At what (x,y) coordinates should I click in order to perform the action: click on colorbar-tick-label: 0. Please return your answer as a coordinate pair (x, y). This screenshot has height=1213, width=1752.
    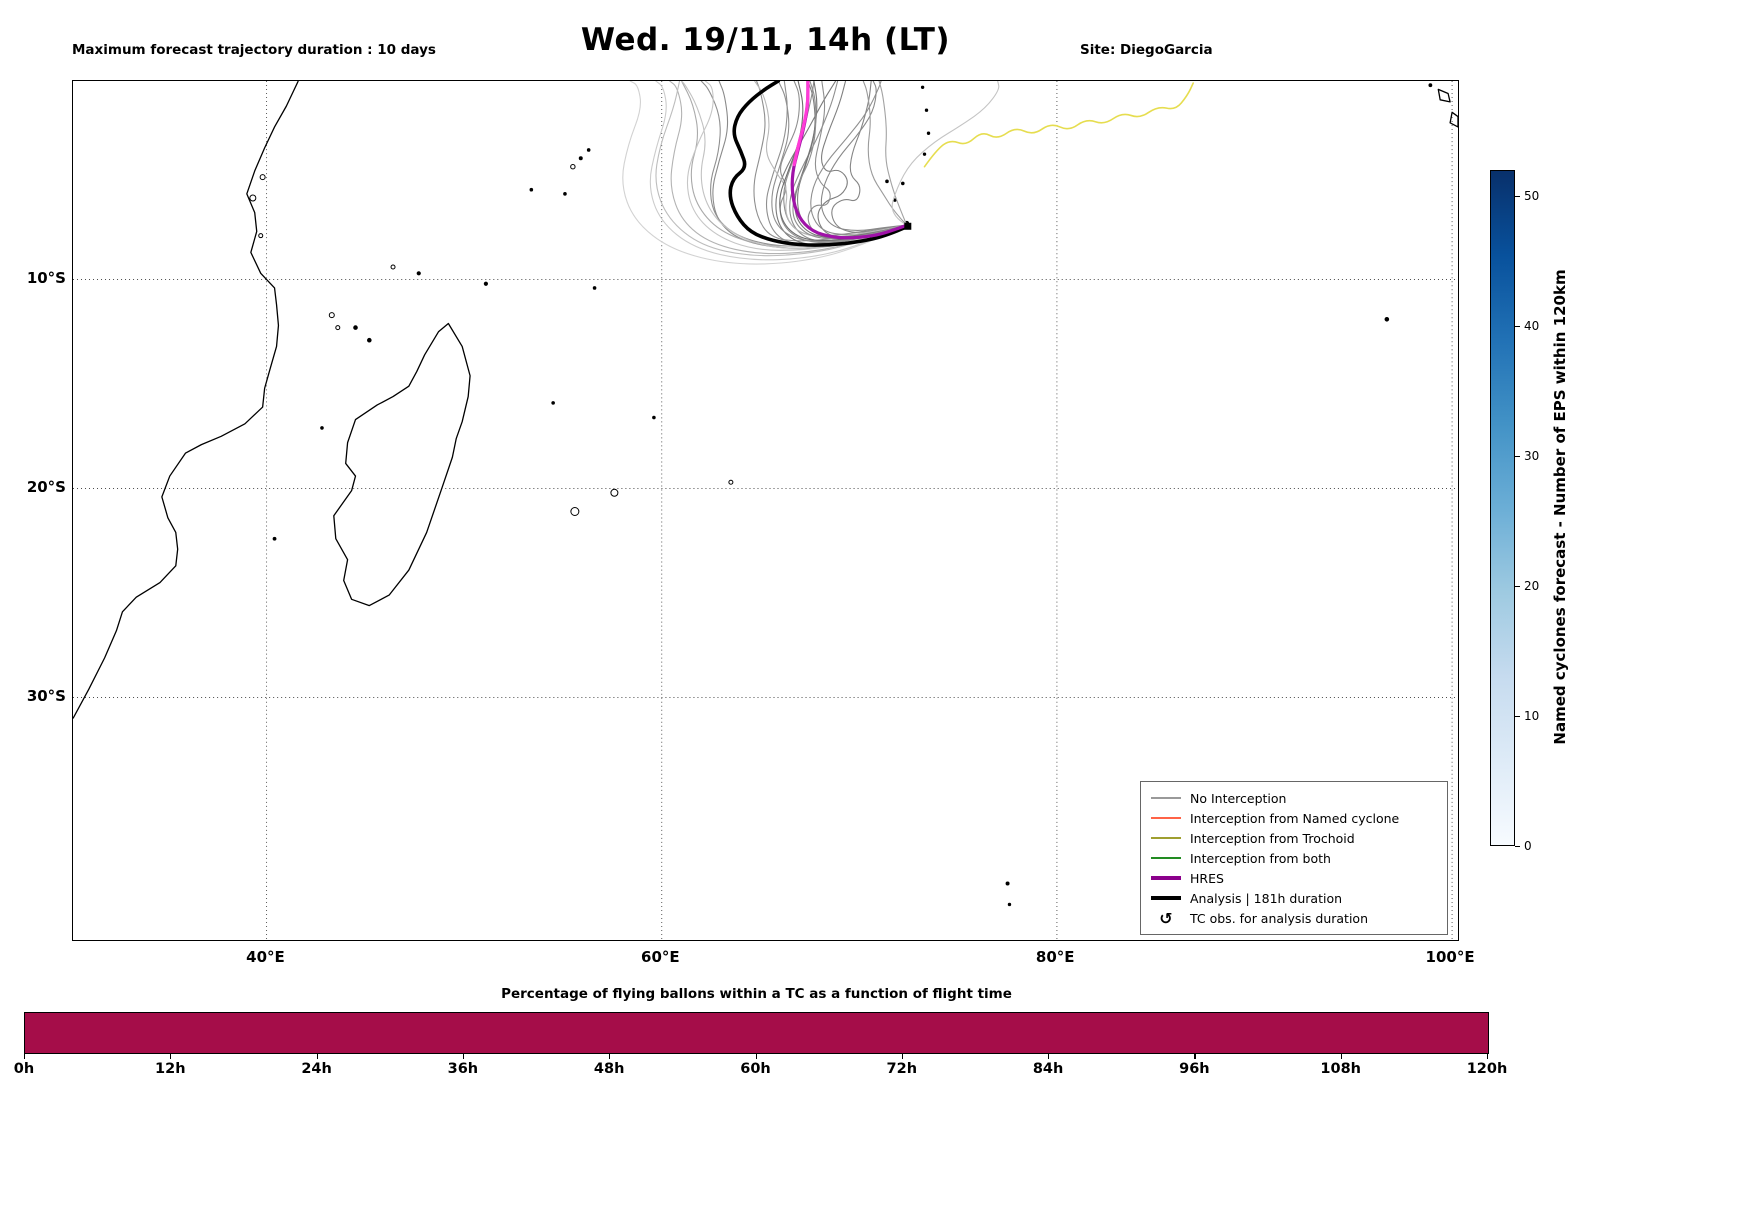
    Looking at the image, I should click on (1528, 846).